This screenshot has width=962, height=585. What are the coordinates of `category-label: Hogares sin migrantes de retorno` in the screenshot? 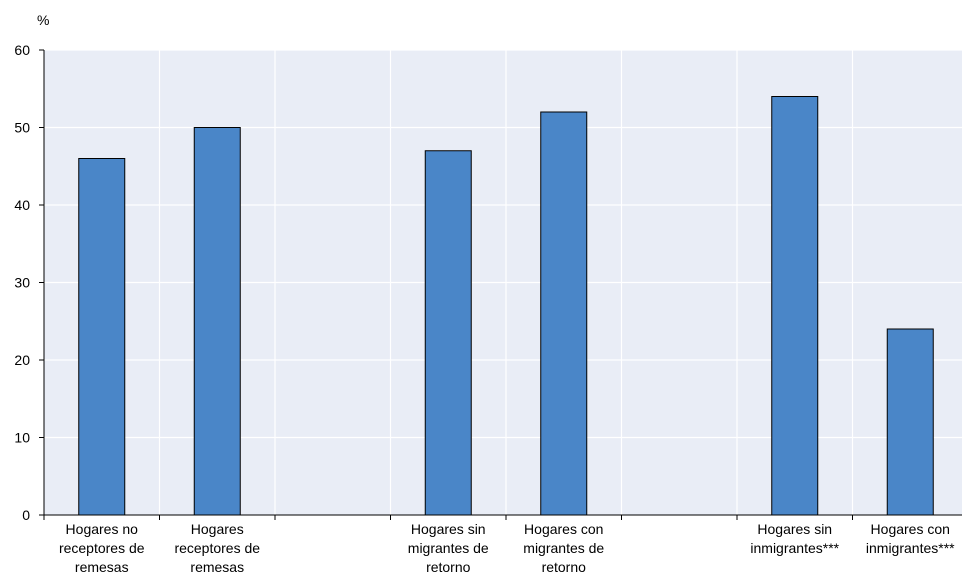 It's located at (448, 548).